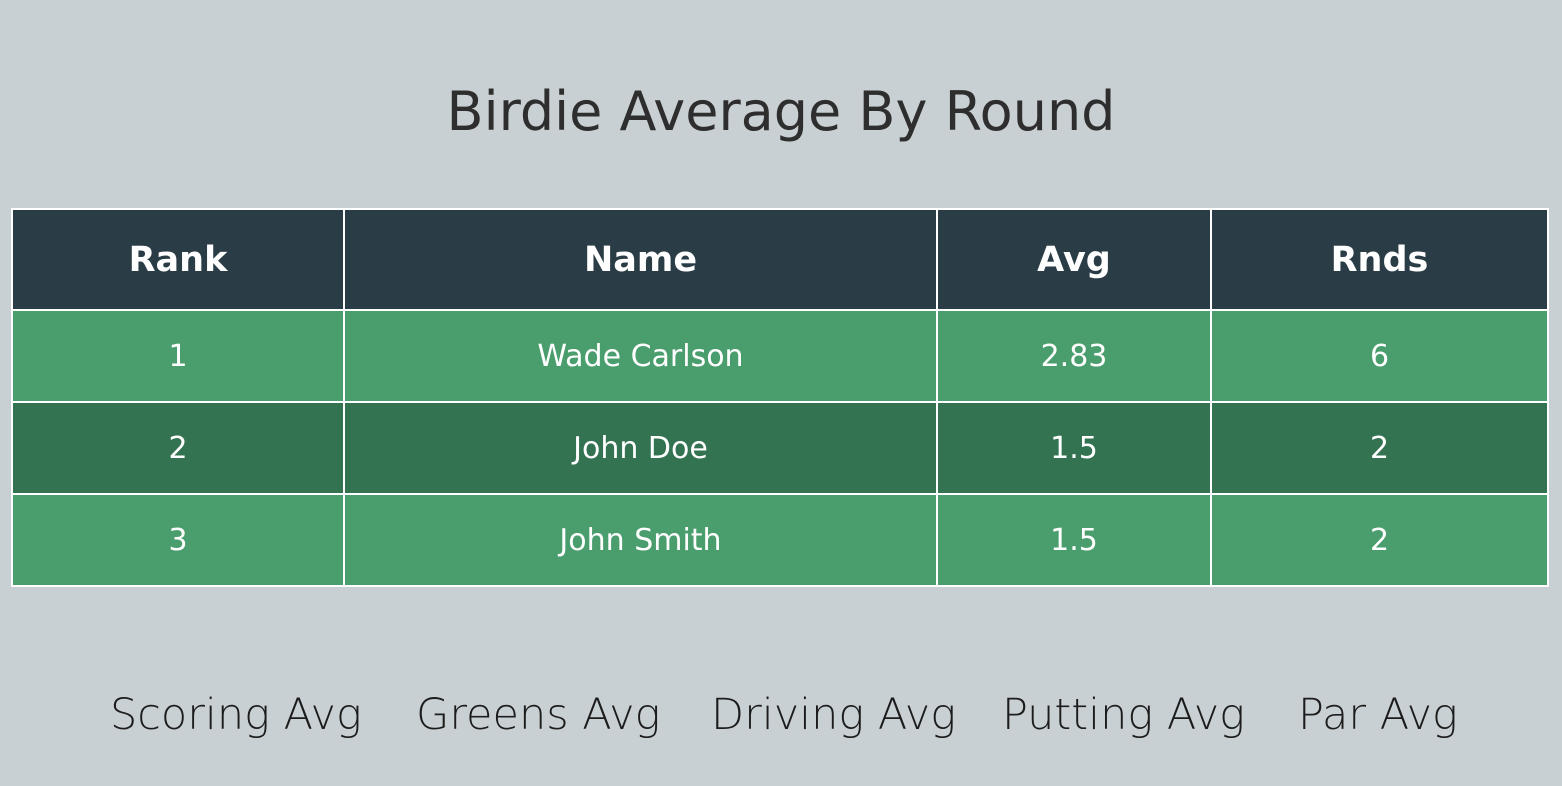  Describe the element at coordinates (834, 715) in the screenshot. I see `nav-link-driving-avg: Driving Avg` at that location.